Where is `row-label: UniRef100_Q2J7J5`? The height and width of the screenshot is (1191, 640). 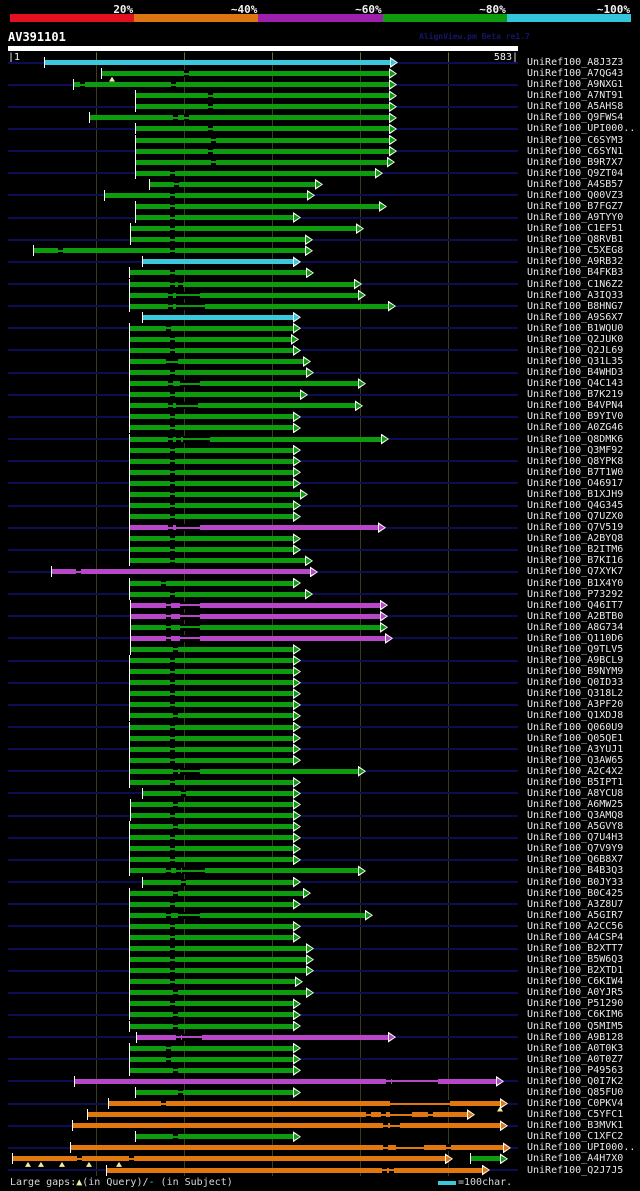
row-label: UniRef100_Q2J7J5 is located at coordinates (575, 1170).